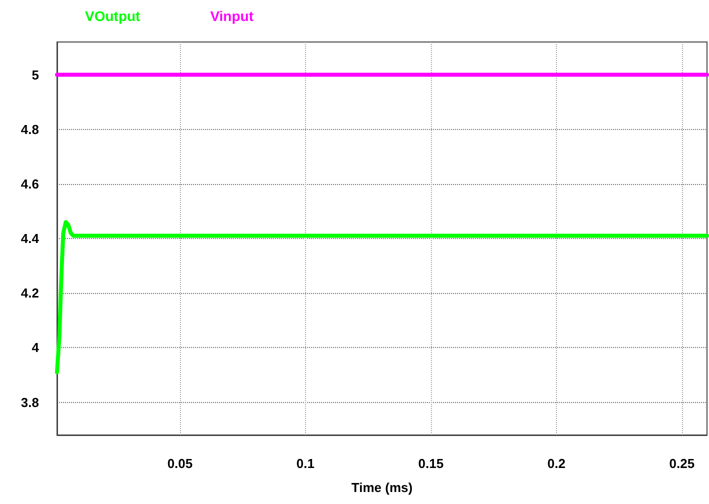 The image size is (709, 504). Describe the element at coordinates (29, 293) in the screenshot. I see `y-tick-label: 4.2` at that location.